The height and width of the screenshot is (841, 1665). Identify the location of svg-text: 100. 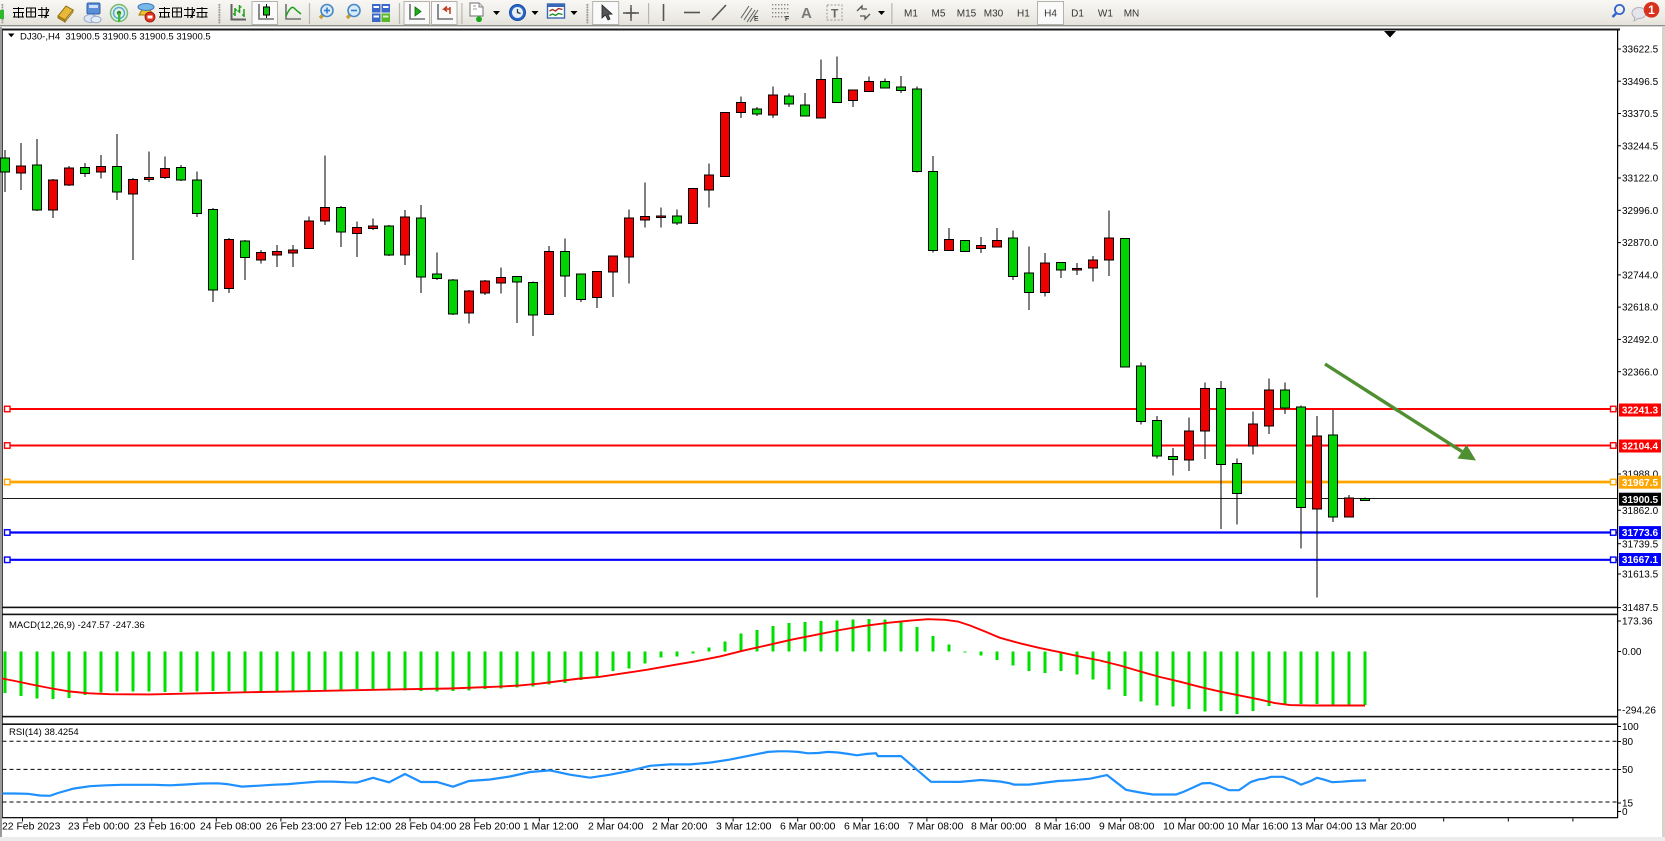
(1630, 727).